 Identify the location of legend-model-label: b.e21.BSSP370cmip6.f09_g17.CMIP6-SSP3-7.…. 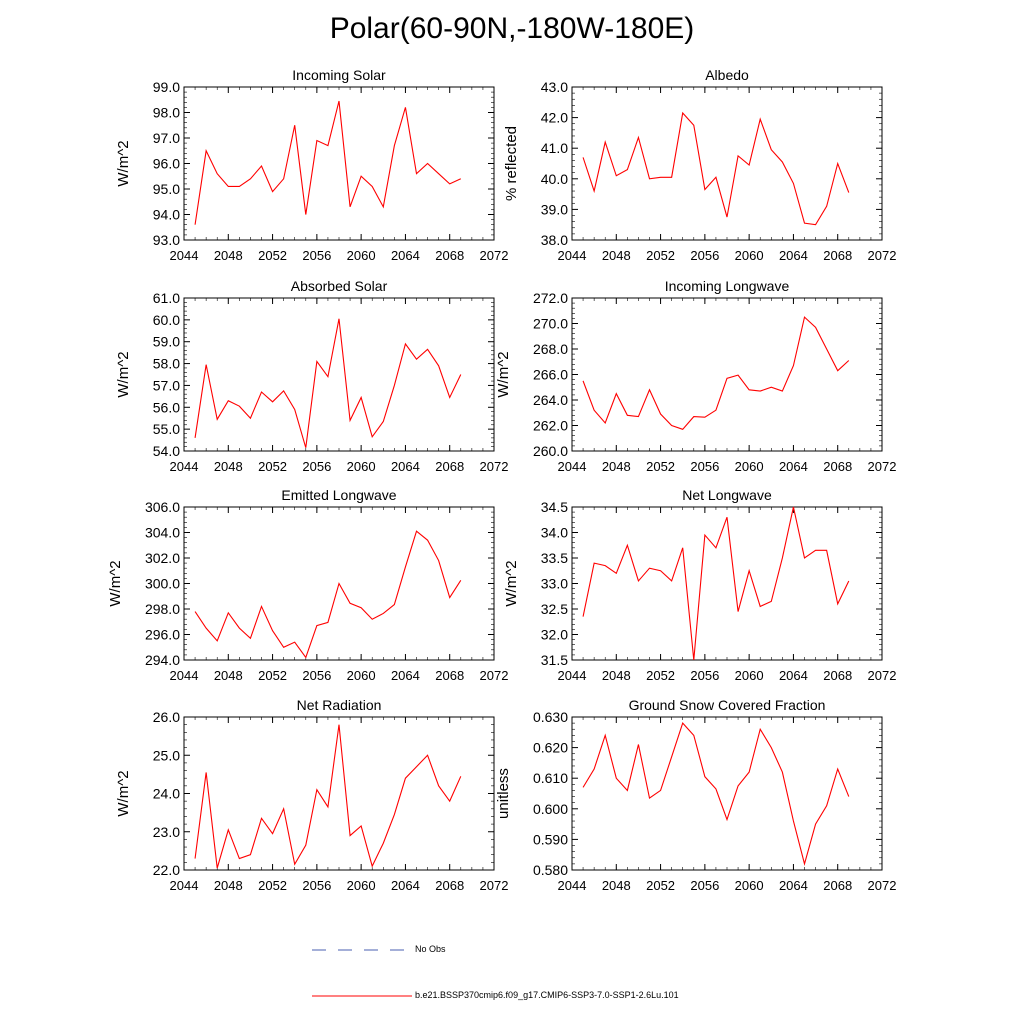
(547, 995).